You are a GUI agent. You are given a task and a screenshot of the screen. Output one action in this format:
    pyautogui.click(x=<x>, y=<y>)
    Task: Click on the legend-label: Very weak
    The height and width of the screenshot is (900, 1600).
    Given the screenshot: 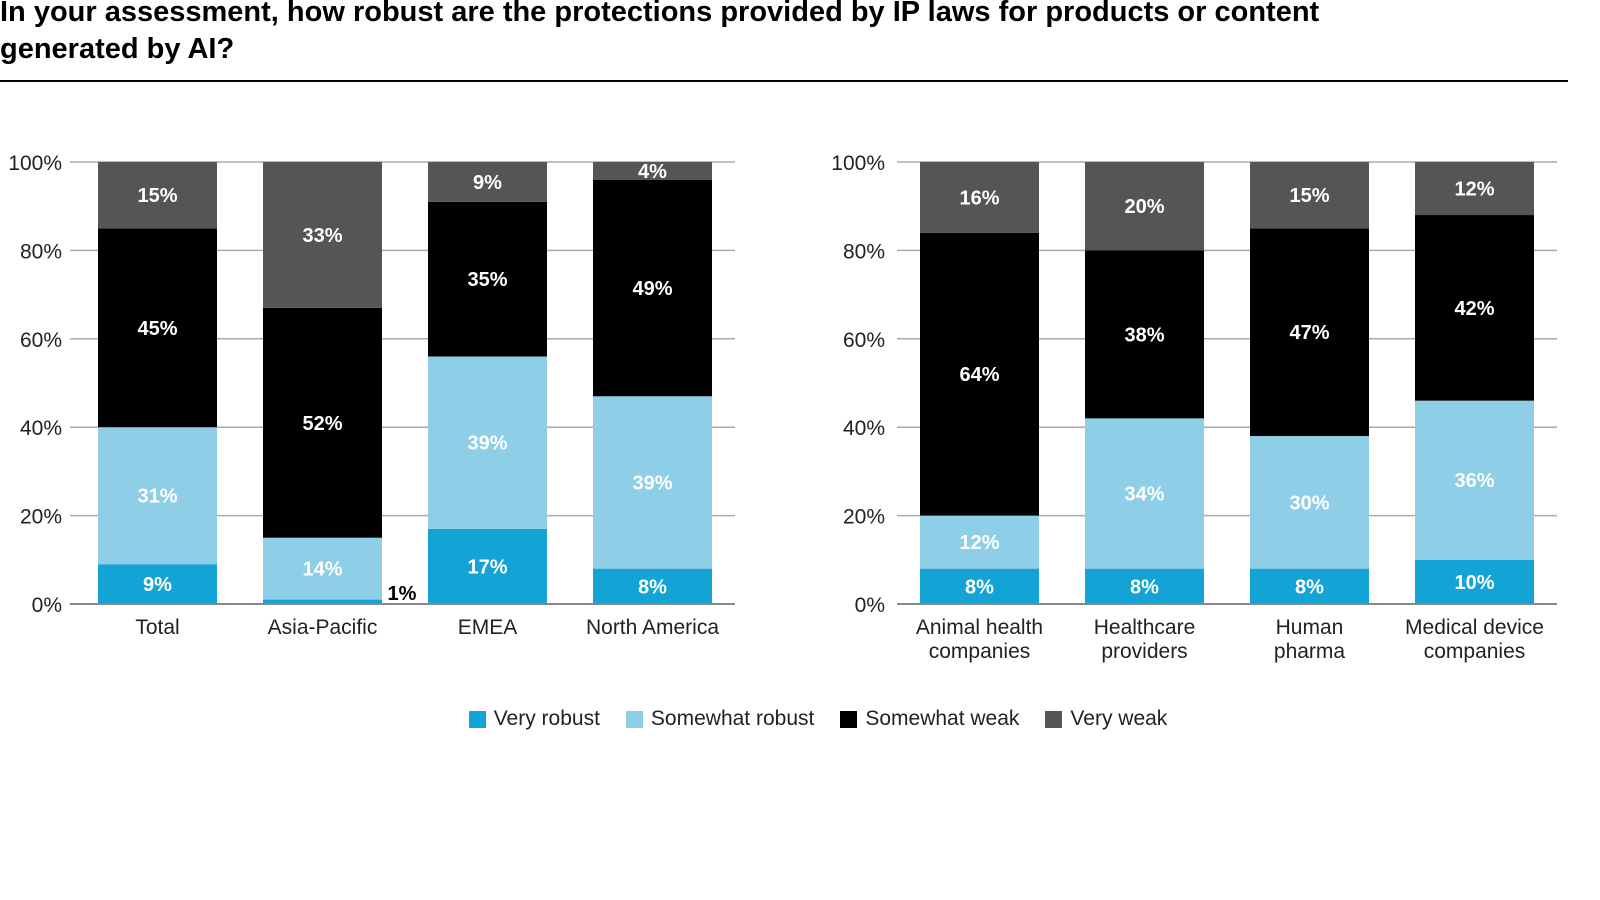 What is the action you would take?
    pyautogui.click(x=1119, y=718)
    